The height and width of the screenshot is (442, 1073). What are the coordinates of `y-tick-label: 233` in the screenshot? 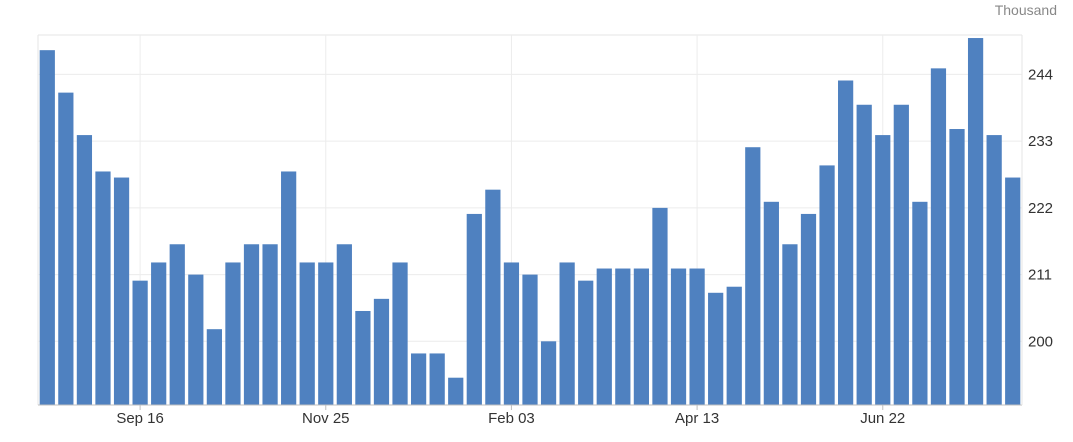 It's located at (1040, 141).